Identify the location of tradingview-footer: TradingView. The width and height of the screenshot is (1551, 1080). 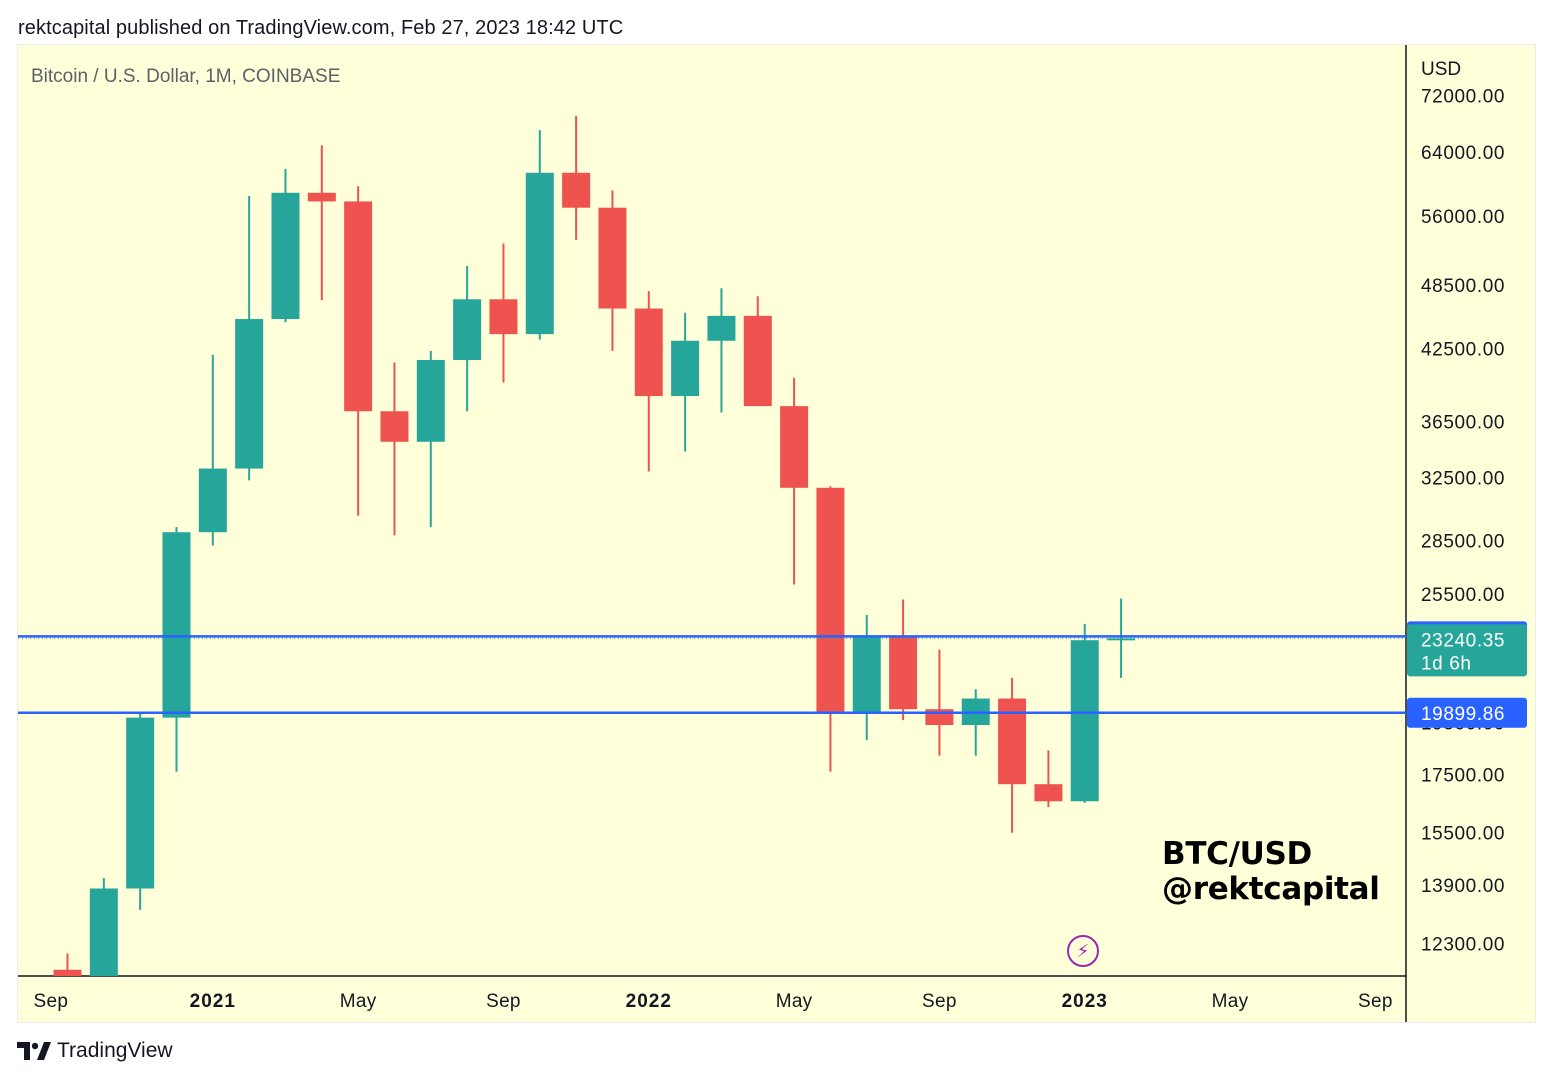
(95, 1051).